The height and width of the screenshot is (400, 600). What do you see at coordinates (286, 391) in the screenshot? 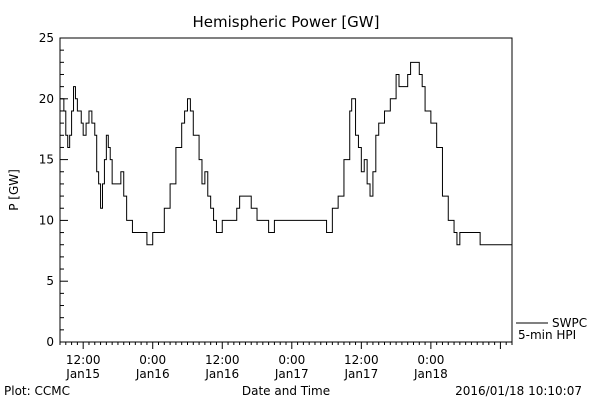
I see `x-axis-label: Date and Time` at bounding box center [286, 391].